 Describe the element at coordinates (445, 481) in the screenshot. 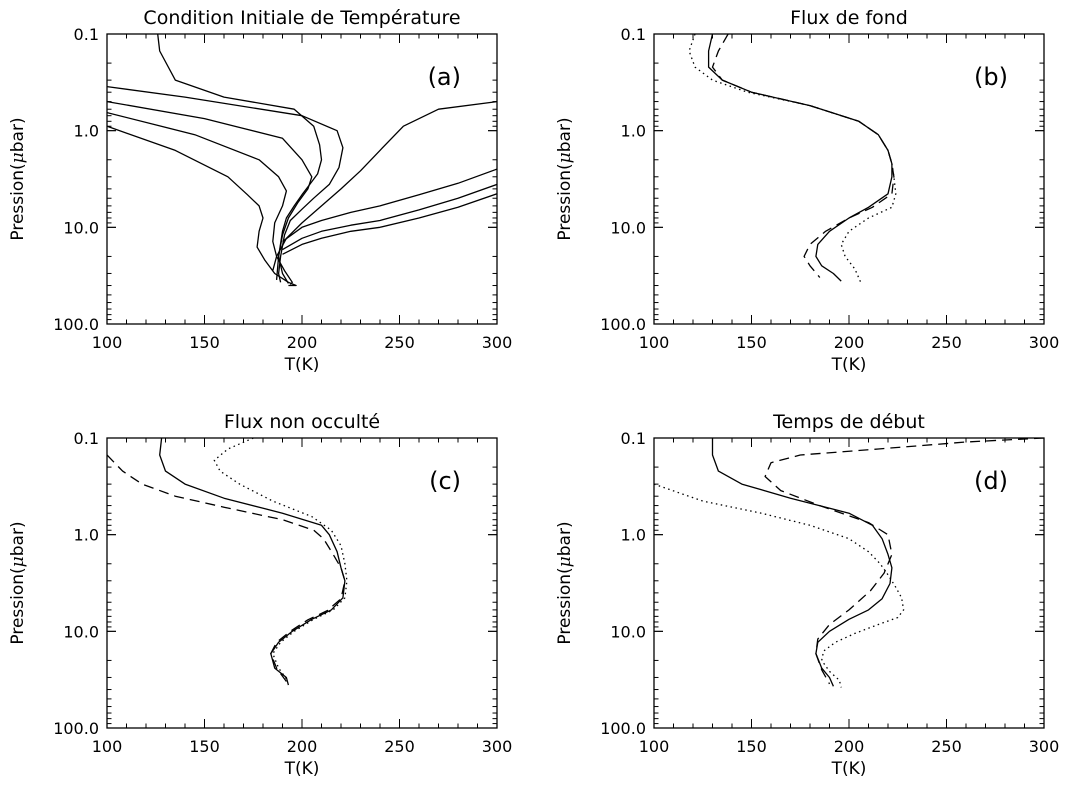

I see `panel-tag: (c)` at that location.